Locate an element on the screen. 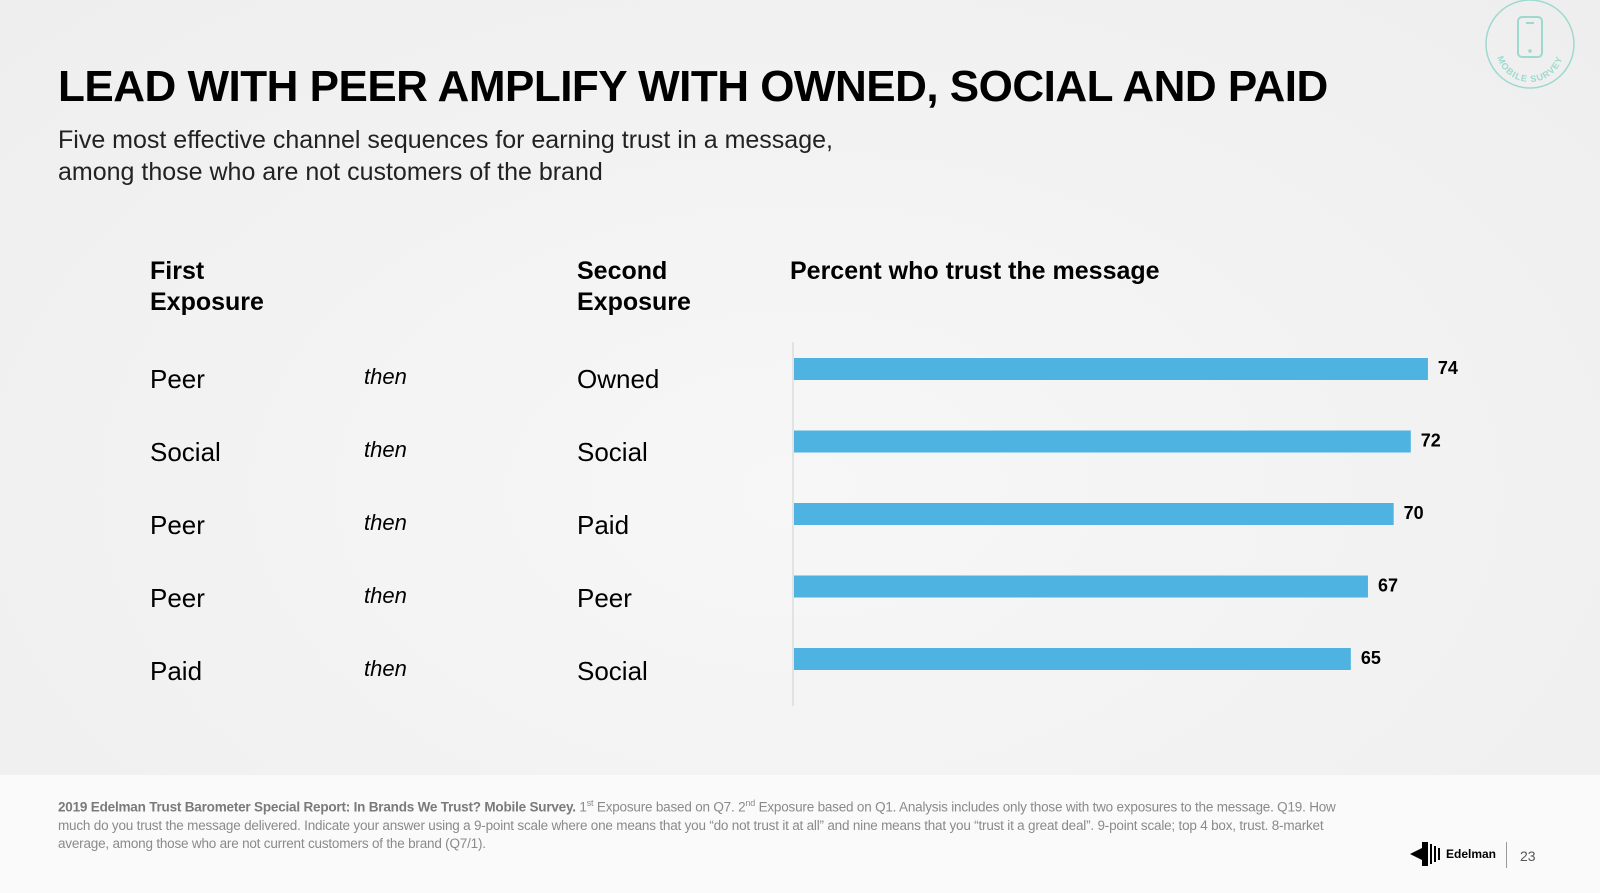 The height and width of the screenshot is (893, 1600). badge-circle is located at coordinates (1530, 44).